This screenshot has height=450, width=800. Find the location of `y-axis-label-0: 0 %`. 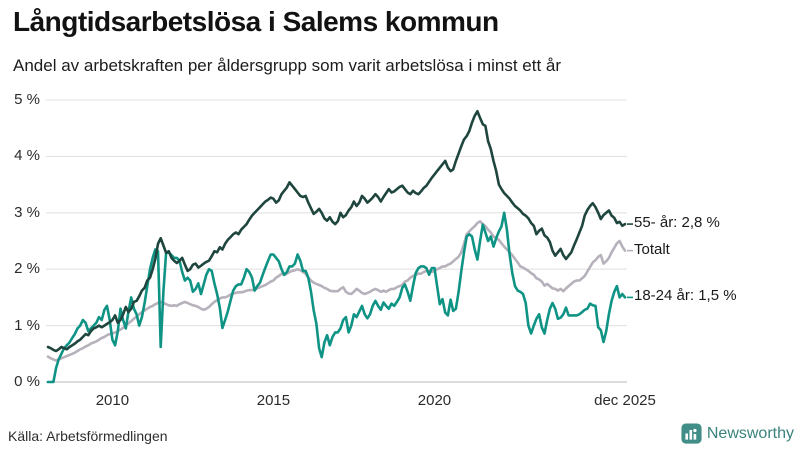

y-axis-label-0: 0 % is located at coordinates (27, 381).